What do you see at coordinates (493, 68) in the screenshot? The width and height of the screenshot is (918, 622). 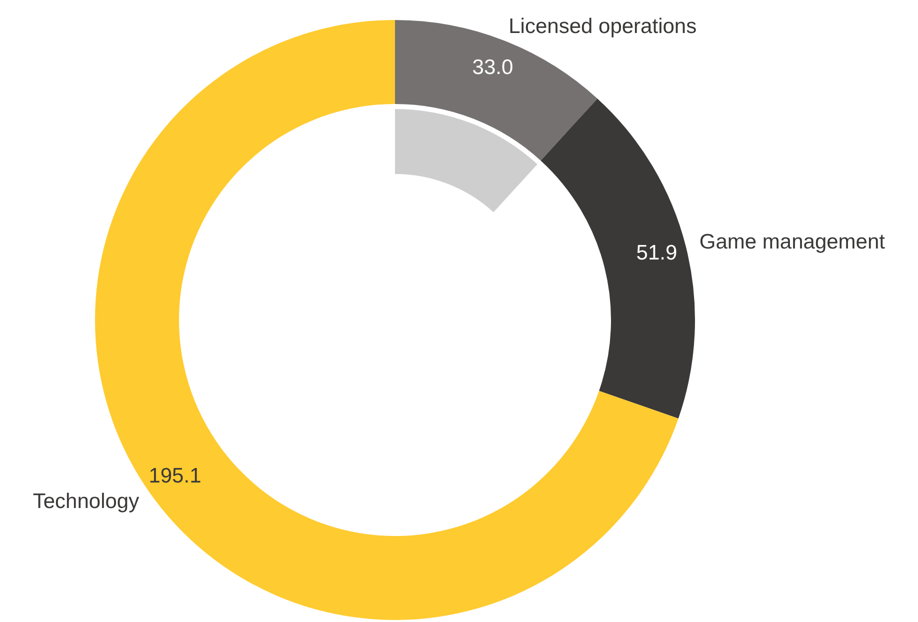 I see `data-label: 33.0` at bounding box center [493, 68].